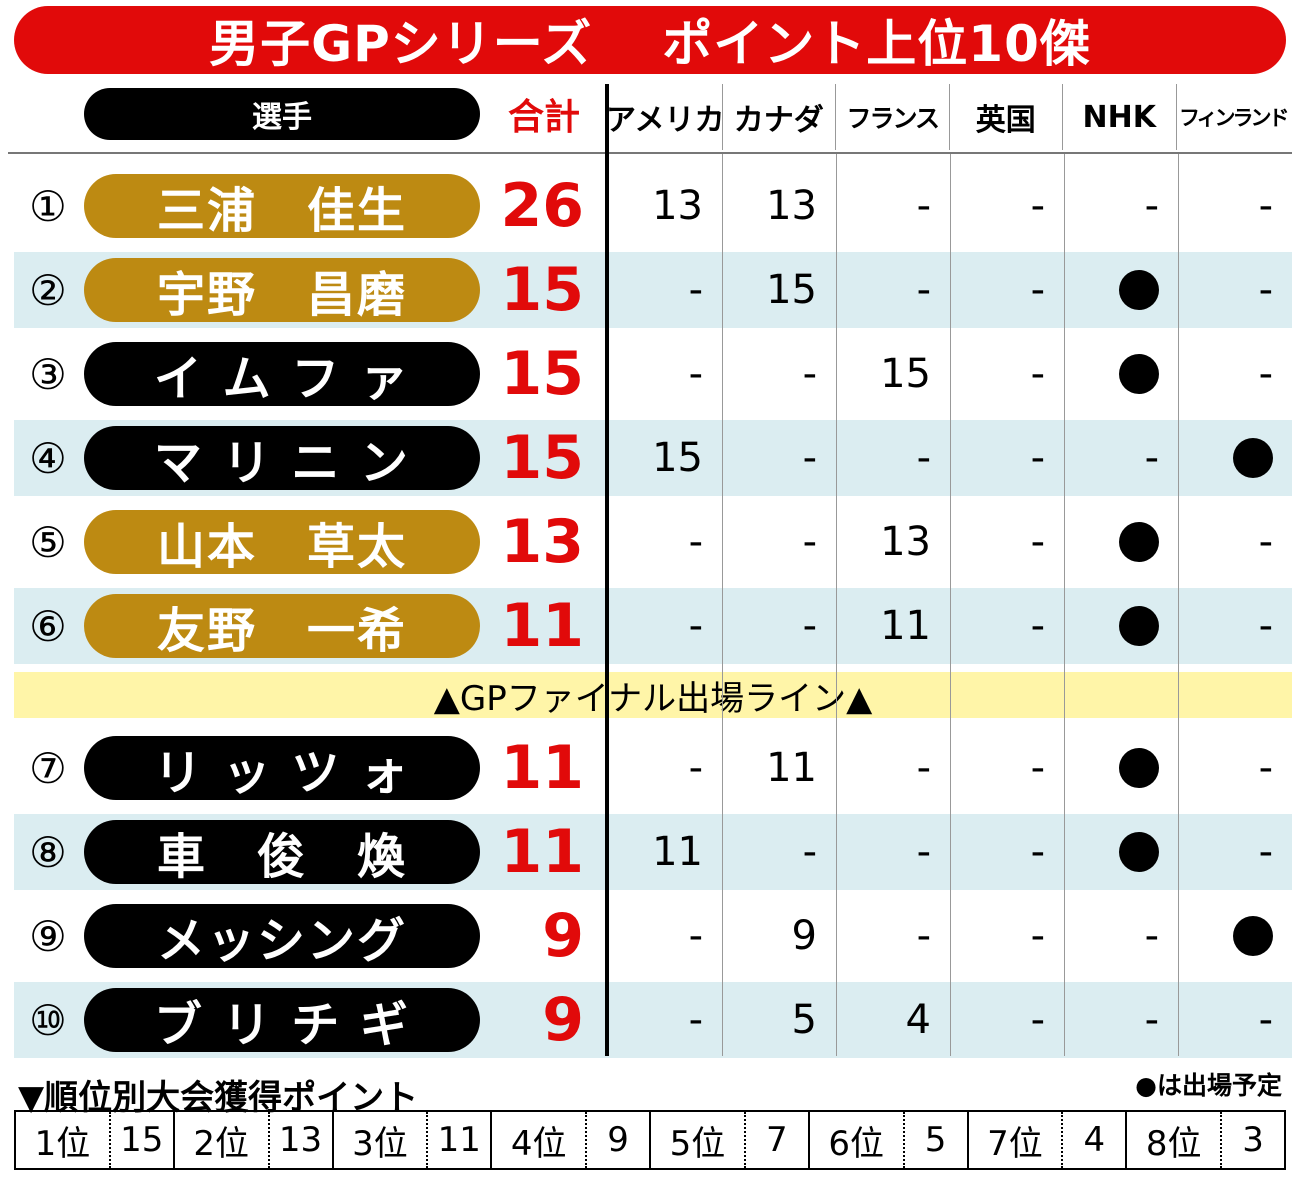 This screenshot has height=1186, width=1300. What do you see at coordinates (282, 542) in the screenshot?
I see `player-name: 山本 草太` at bounding box center [282, 542].